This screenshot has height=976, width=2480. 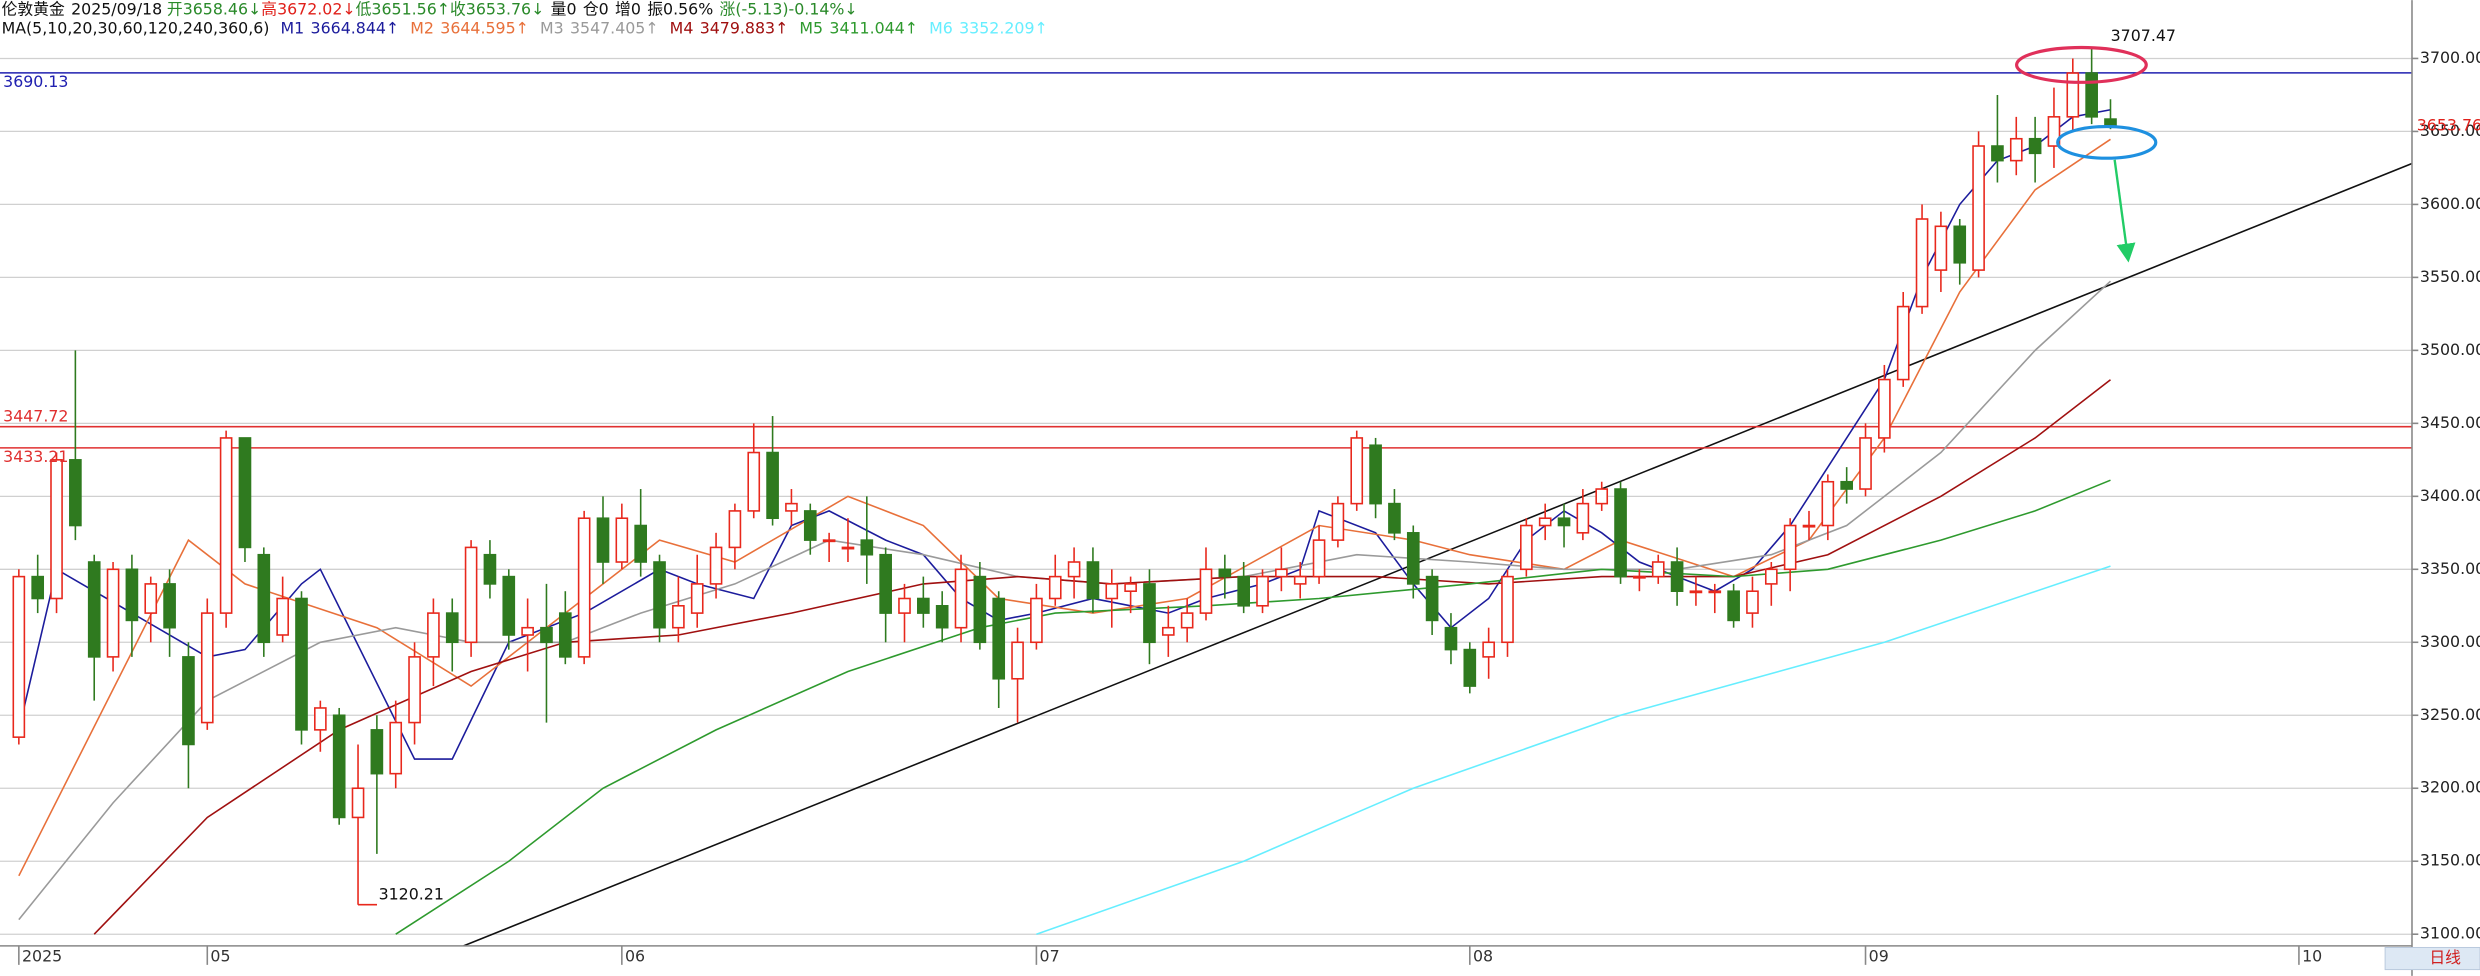 What do you see at coordinates (2450, 641) in the screenshot?
I see `y-tick-label: 3300.00` at bounding box center [2450, 641].